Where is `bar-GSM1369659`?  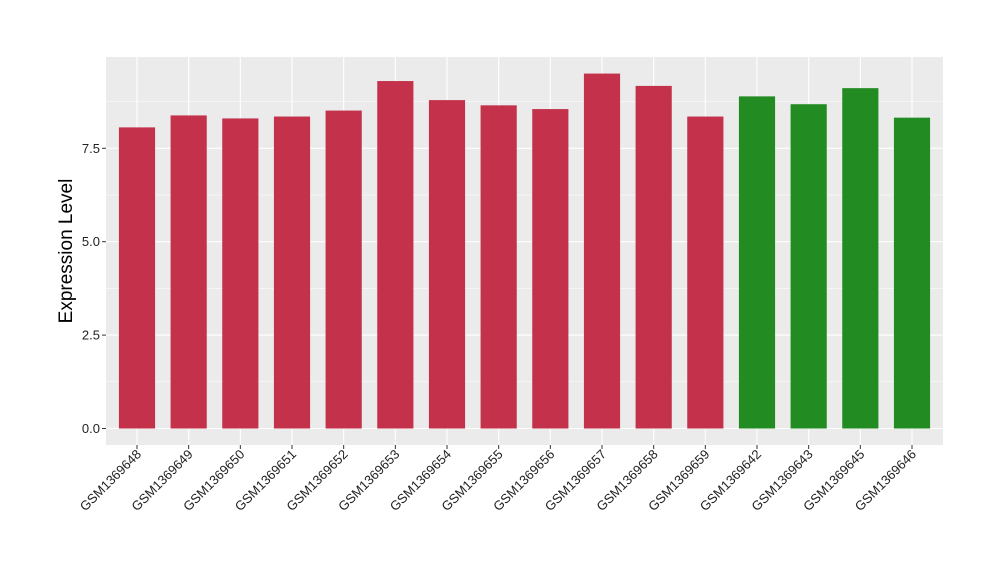
bar-GSM1369659 is located at coordinates (705, 272).